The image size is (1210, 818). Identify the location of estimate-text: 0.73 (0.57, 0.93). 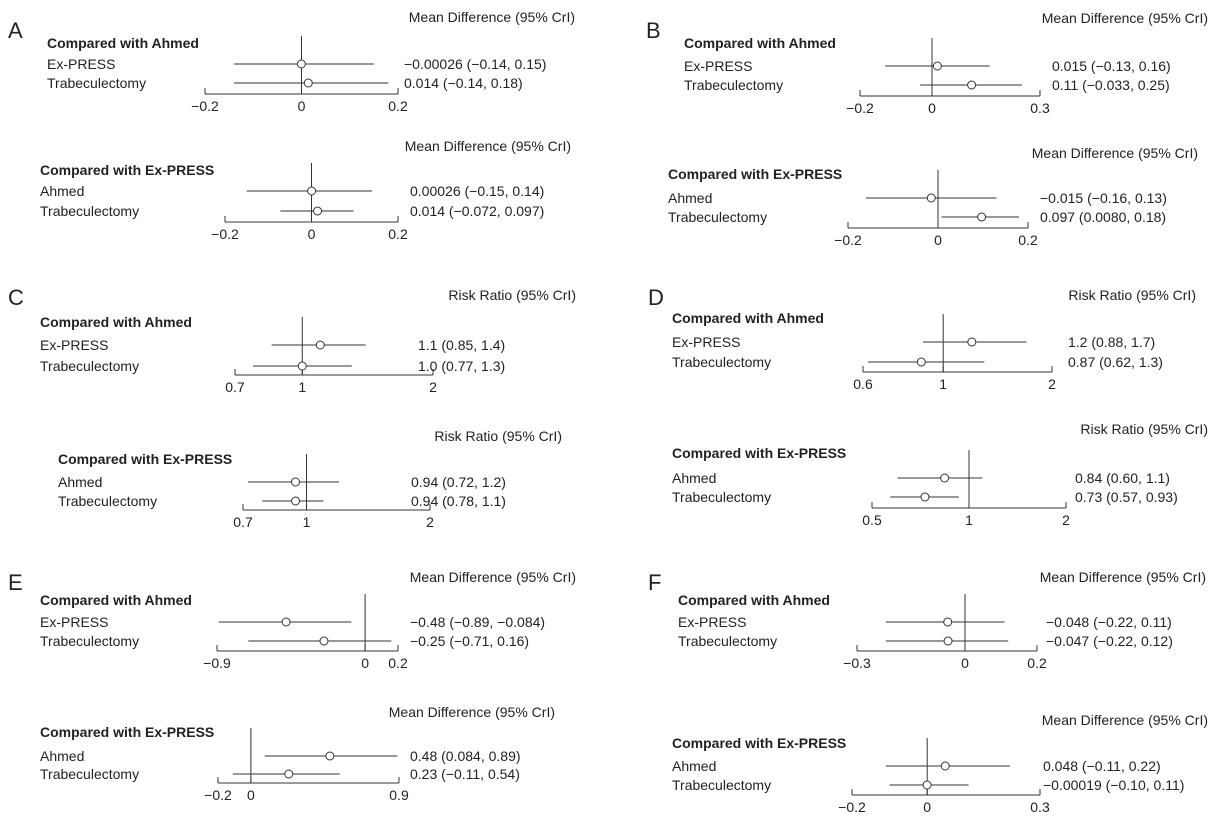
(1126, 497).